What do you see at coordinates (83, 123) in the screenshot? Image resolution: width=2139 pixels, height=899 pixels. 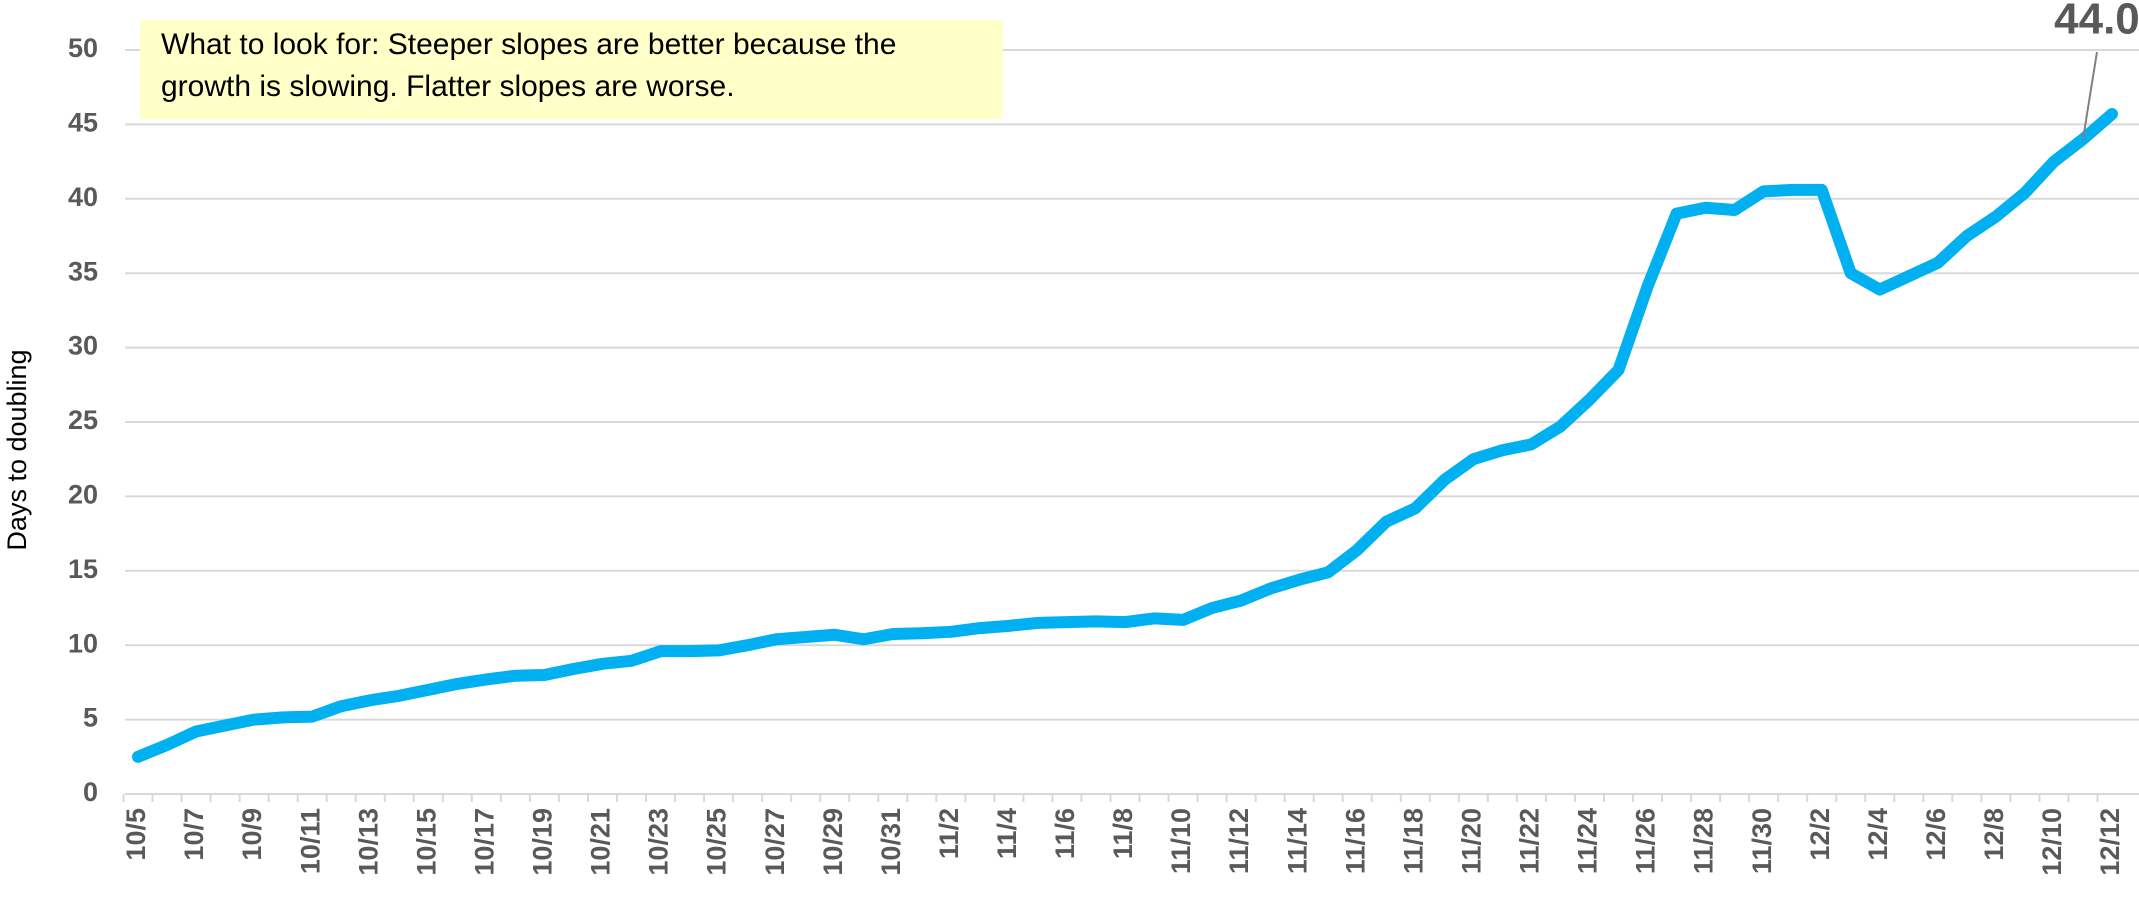 I see `y-tick-label: 45` at bounding box center [83, 123].